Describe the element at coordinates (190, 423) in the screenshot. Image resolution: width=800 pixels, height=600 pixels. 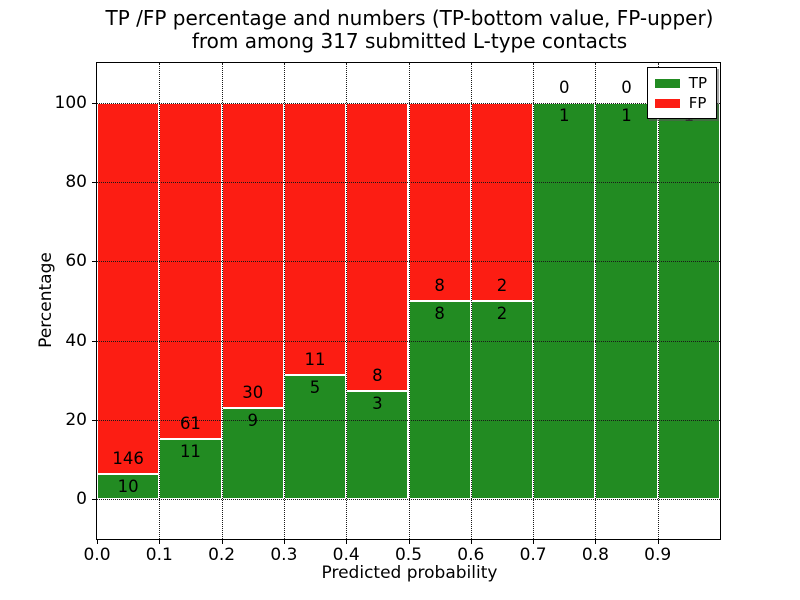
I see `fp-count-label: 61` at that location.